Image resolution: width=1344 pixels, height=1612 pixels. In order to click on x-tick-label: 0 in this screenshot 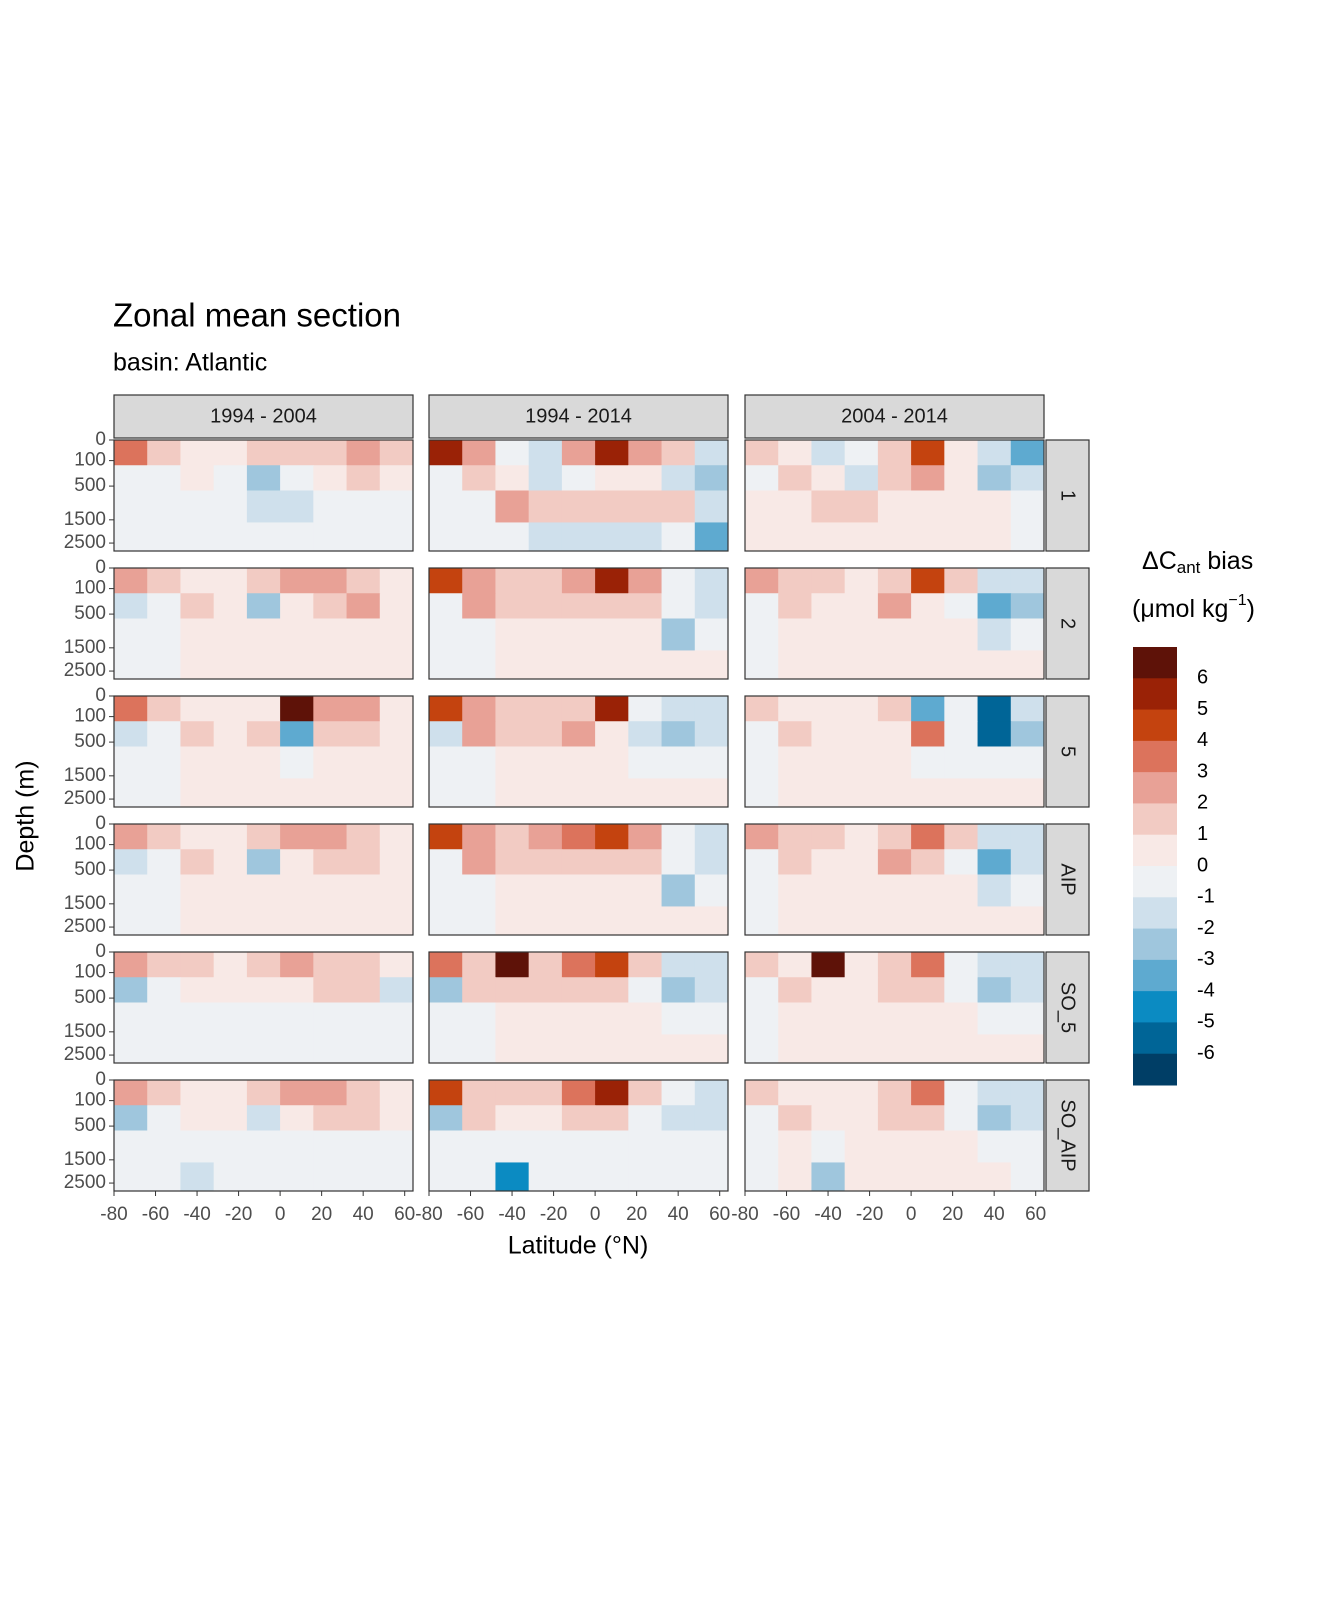, I will do `click(280, 1214)`.